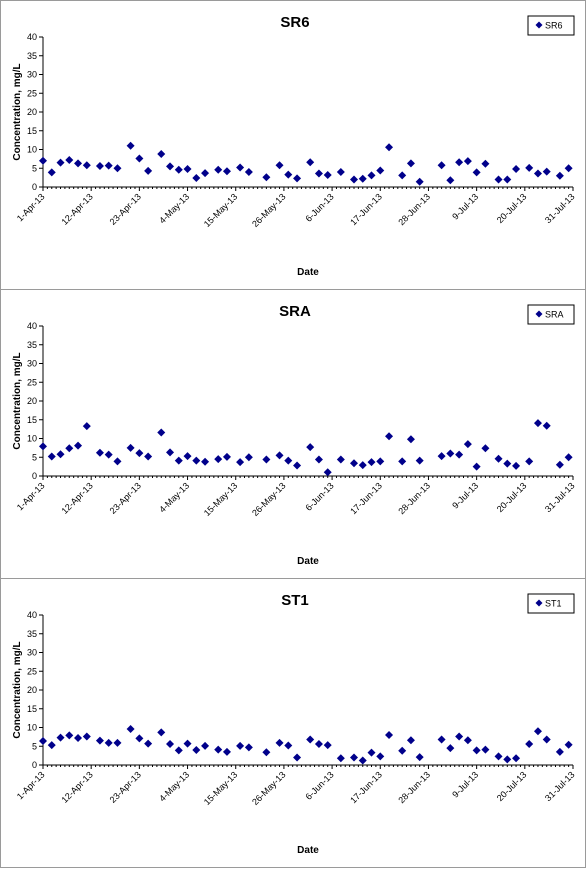 The image size is (587, 869). What do you see at coordinates (414, 788) in the screenshot?
I see `x-tick-label: 28-Jun-13` at bounding box center [414, 788].